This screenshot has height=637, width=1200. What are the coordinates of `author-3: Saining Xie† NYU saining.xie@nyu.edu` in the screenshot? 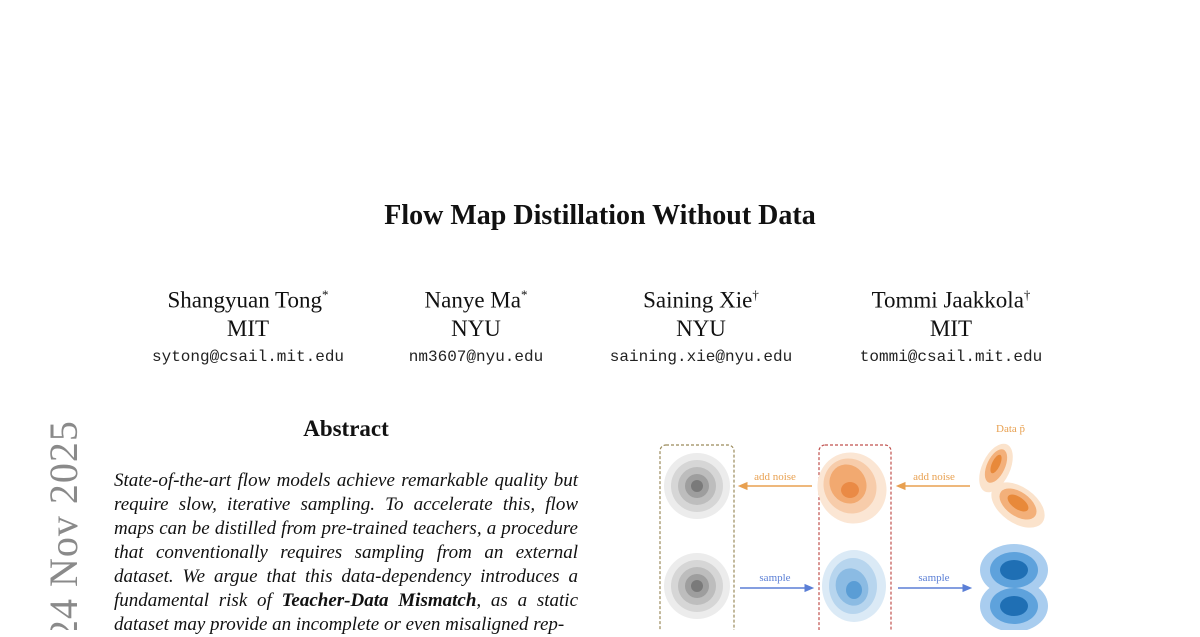 It's located at (701, 323).